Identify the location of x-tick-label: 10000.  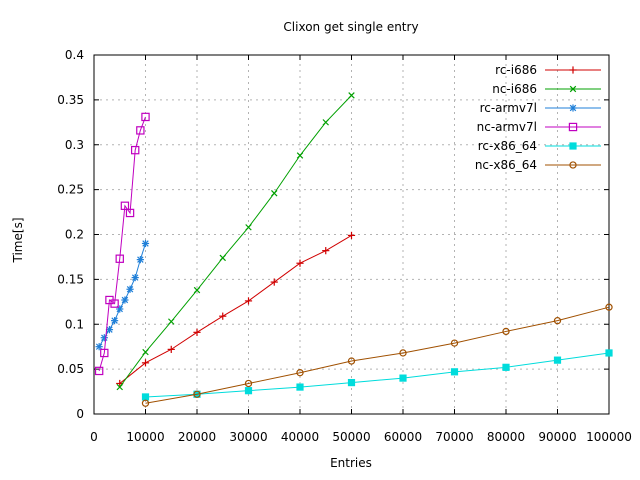
(145, 437).